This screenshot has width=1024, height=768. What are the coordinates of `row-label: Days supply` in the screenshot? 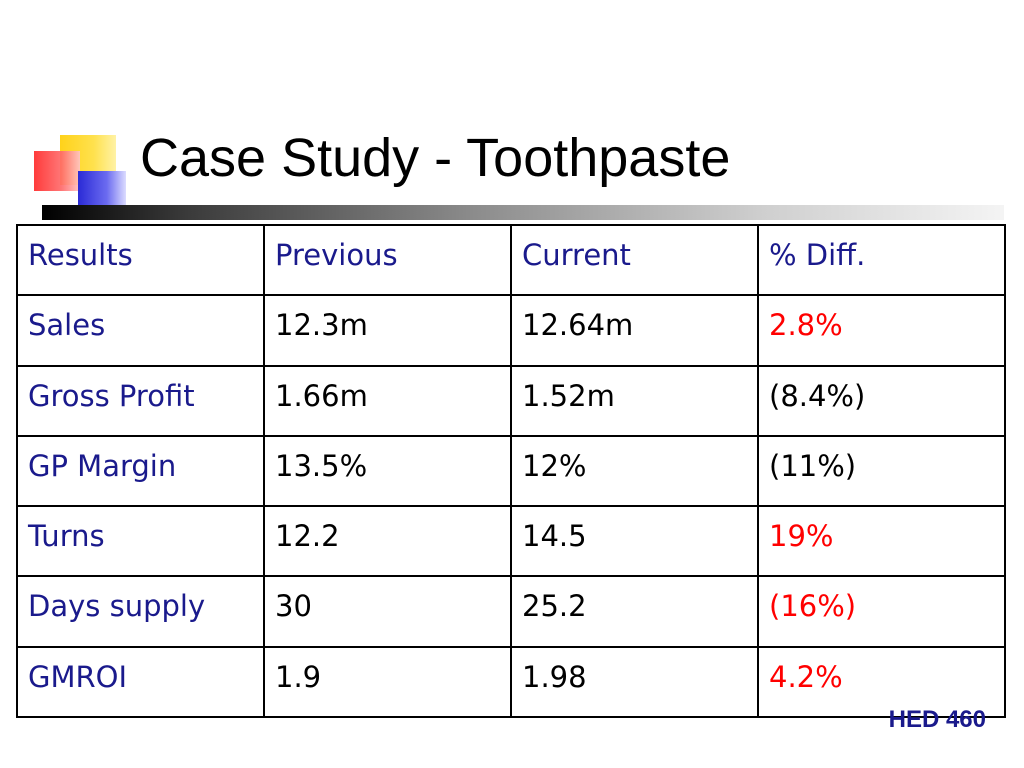 It's located at (140, 611).